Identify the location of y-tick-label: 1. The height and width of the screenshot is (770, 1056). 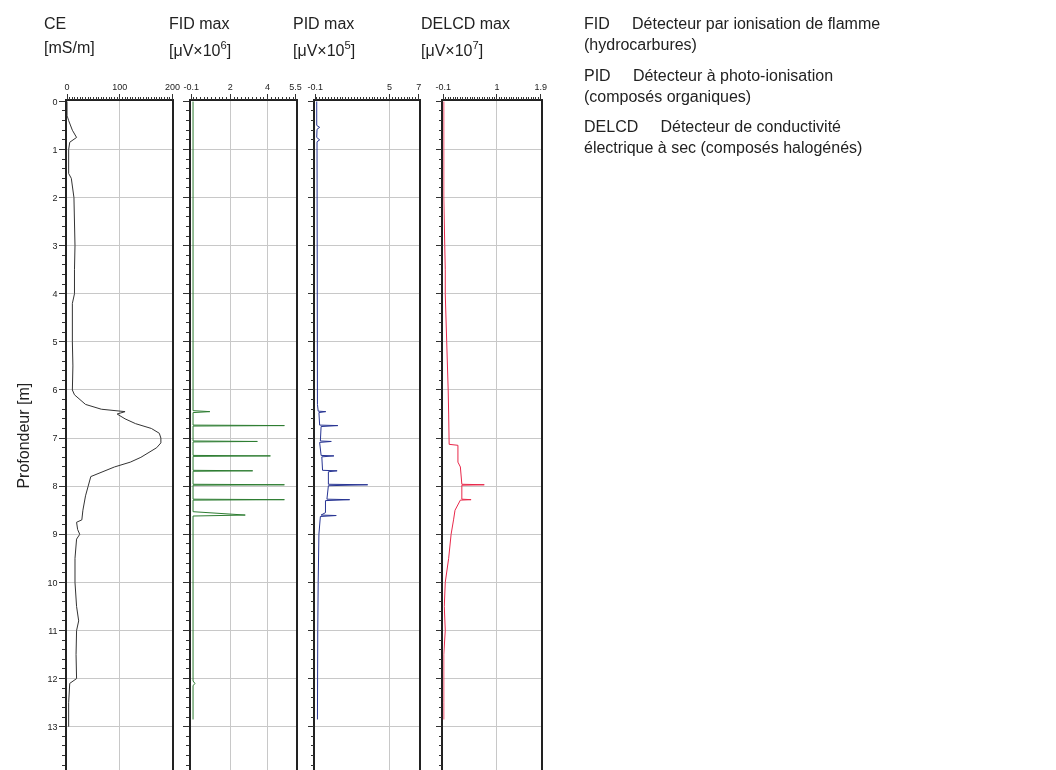
(55, 149).